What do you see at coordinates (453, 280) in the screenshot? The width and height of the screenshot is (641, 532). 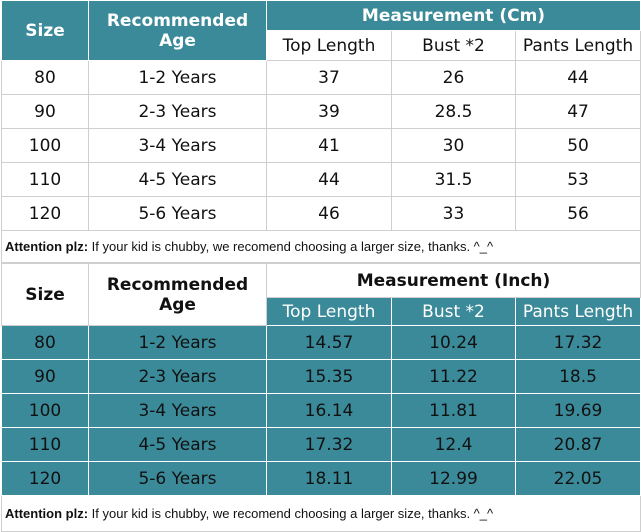 I see `group-header: Measurement (Inch)` at bounding box center [453, 280].